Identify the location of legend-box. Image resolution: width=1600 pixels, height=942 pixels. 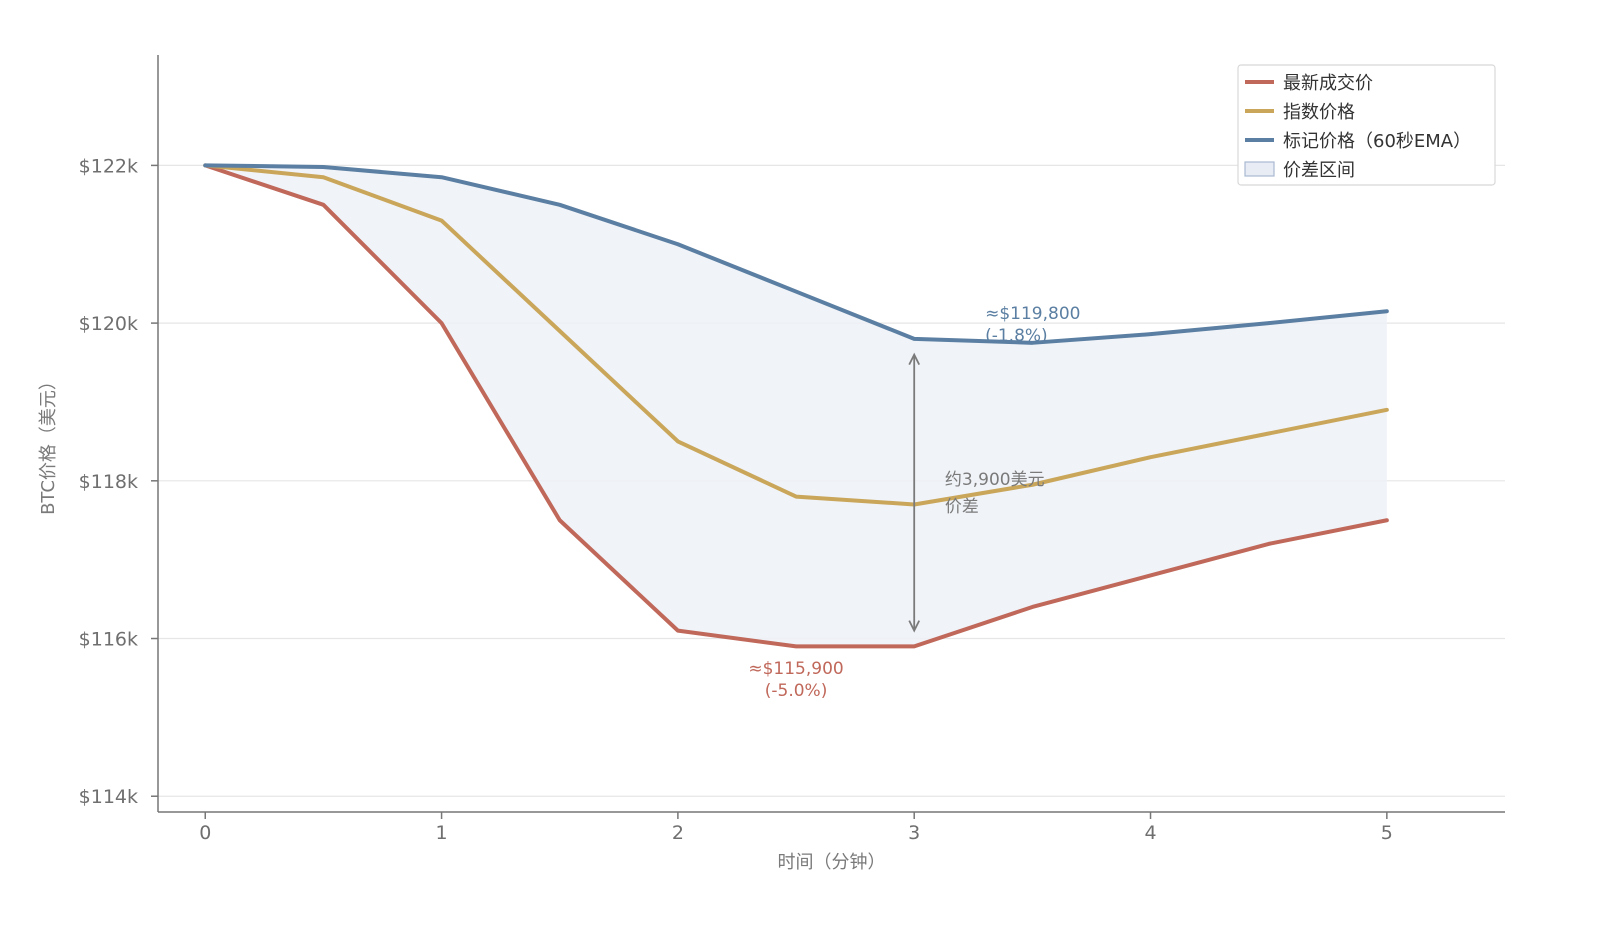
(1366, 125).